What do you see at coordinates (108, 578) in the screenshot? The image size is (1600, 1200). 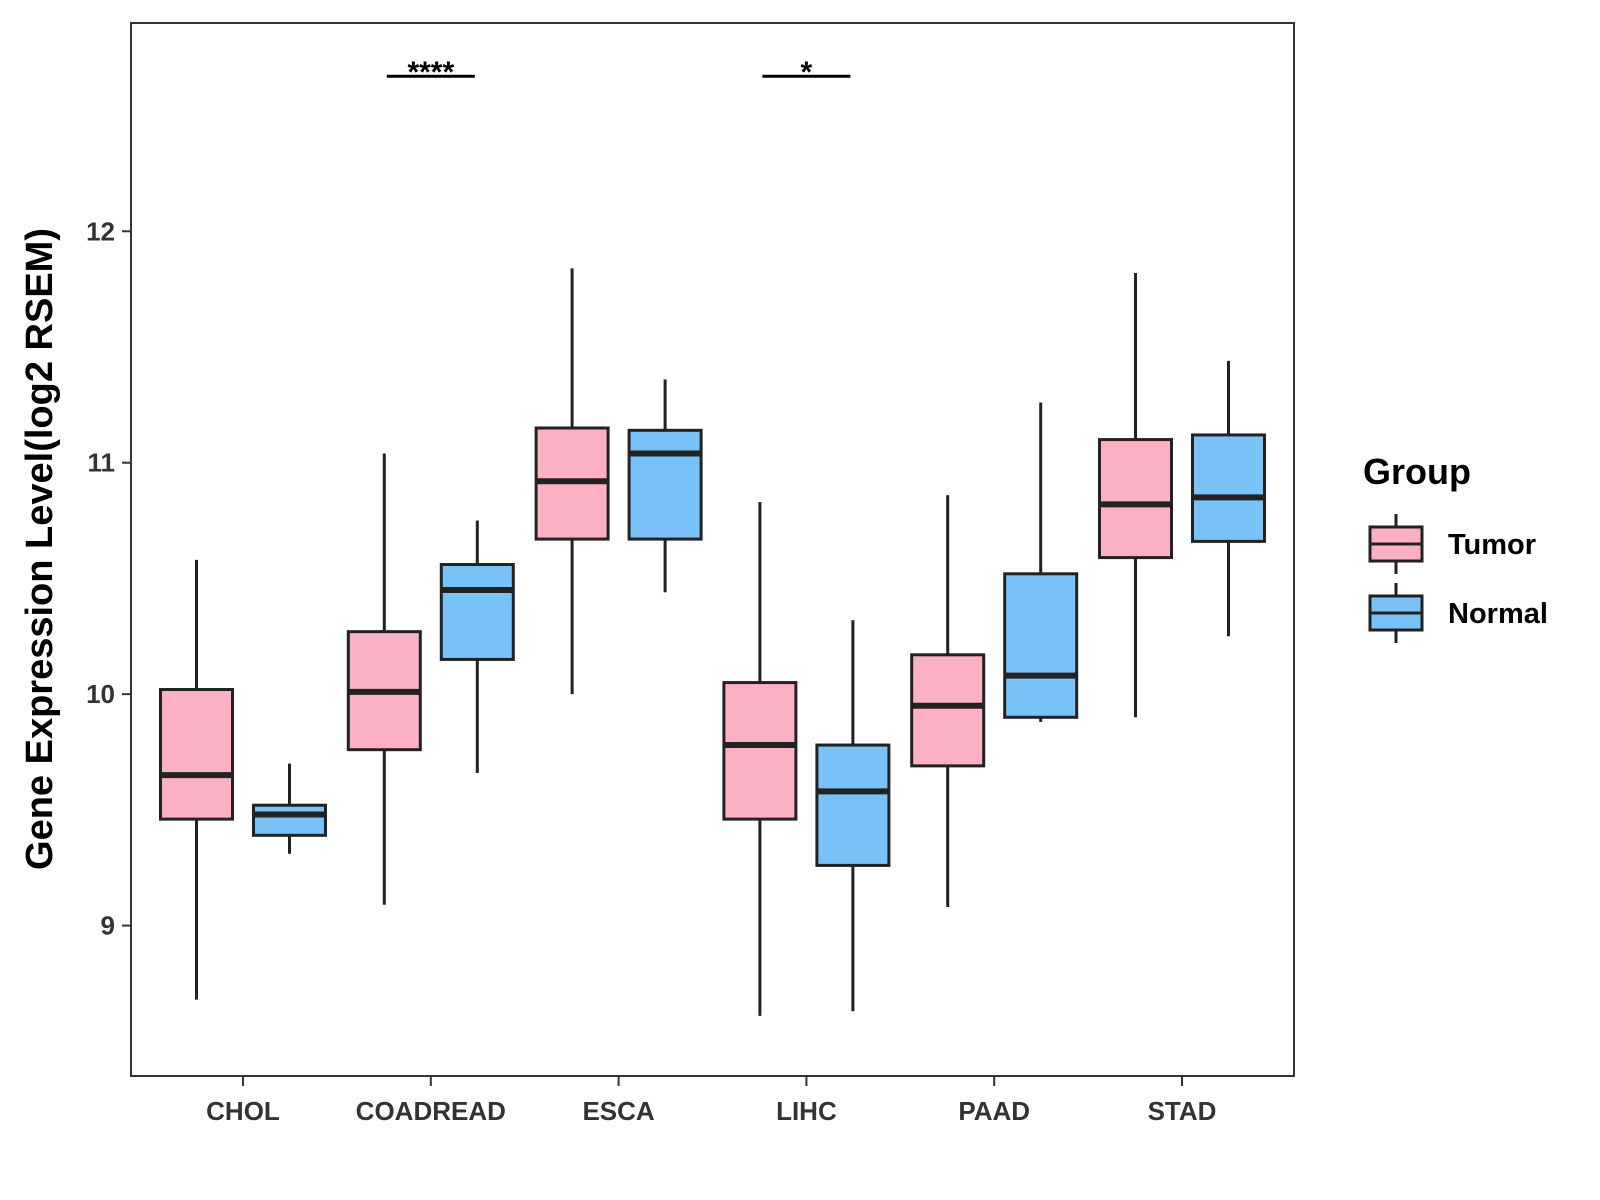 I see `y-axis: 9 10 11 12` at bounding box center [108, 578].